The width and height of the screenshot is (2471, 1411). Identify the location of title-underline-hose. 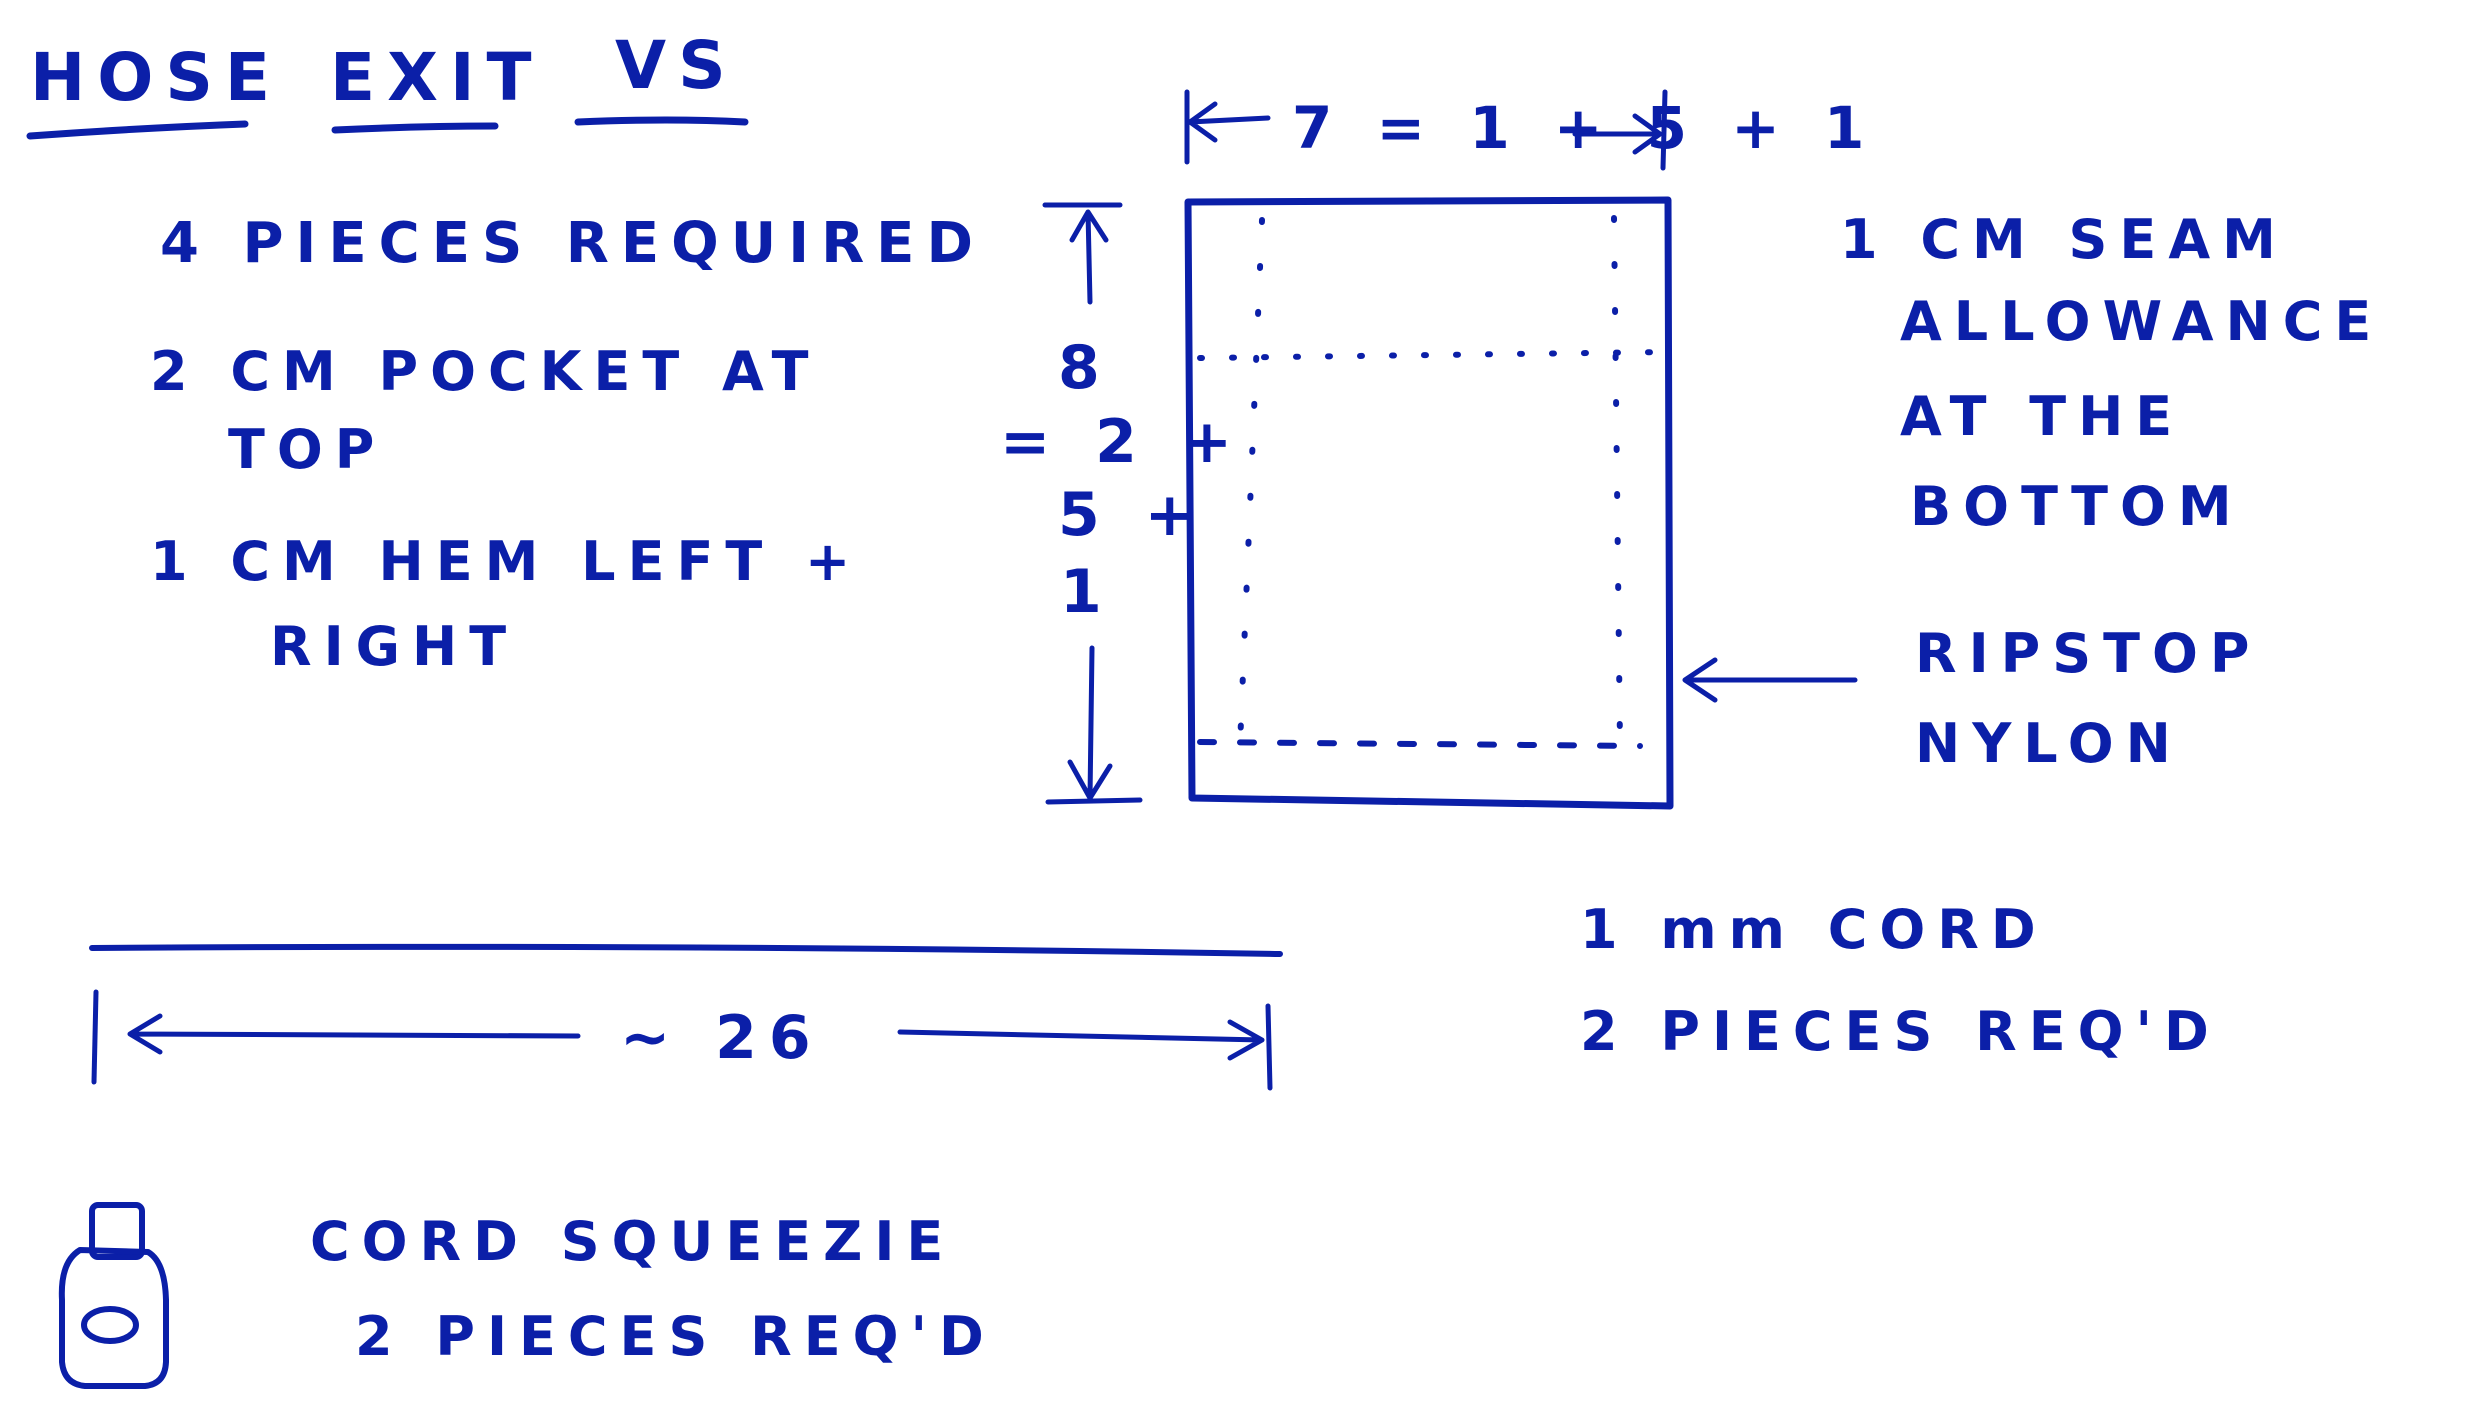
(137, 130).